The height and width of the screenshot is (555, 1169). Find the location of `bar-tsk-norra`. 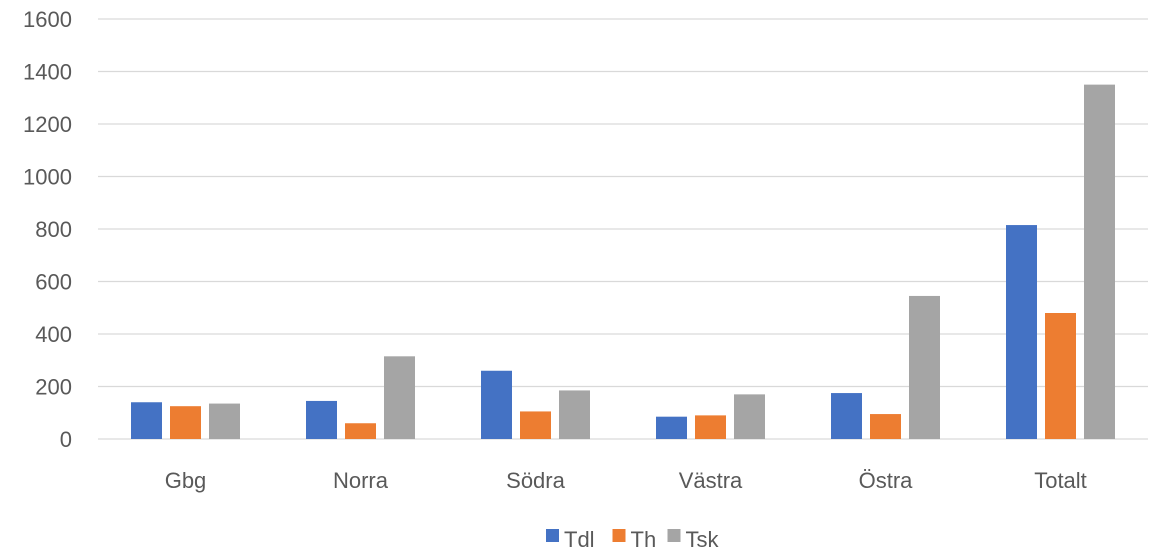

bar-tsk-norra is located at coordinates (399, 397).